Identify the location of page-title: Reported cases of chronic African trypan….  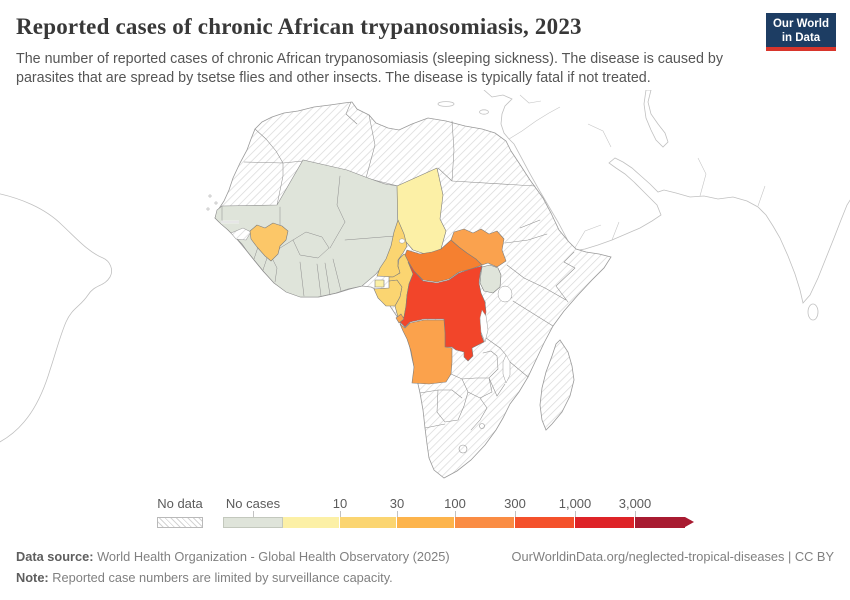
(299, 26).